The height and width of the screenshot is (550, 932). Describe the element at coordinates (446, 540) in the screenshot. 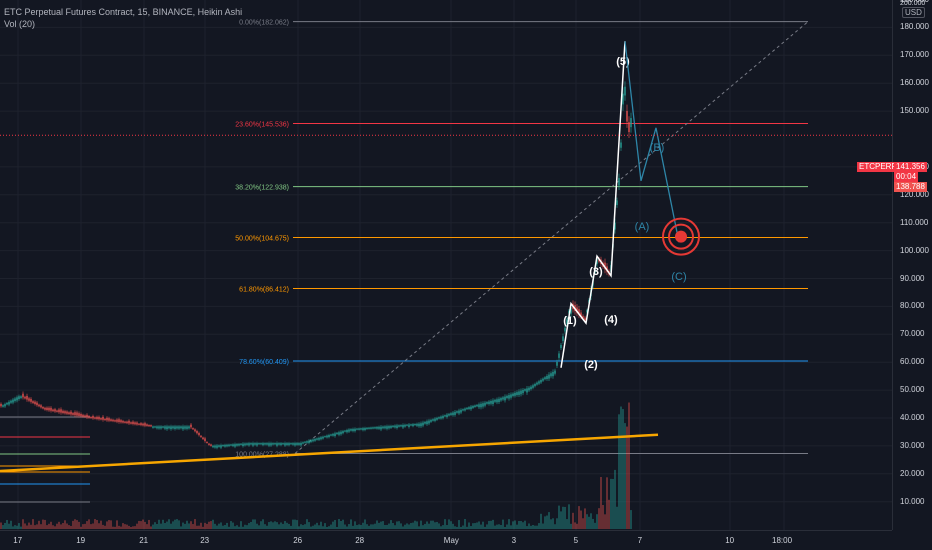

I see `time-axis` at that location.